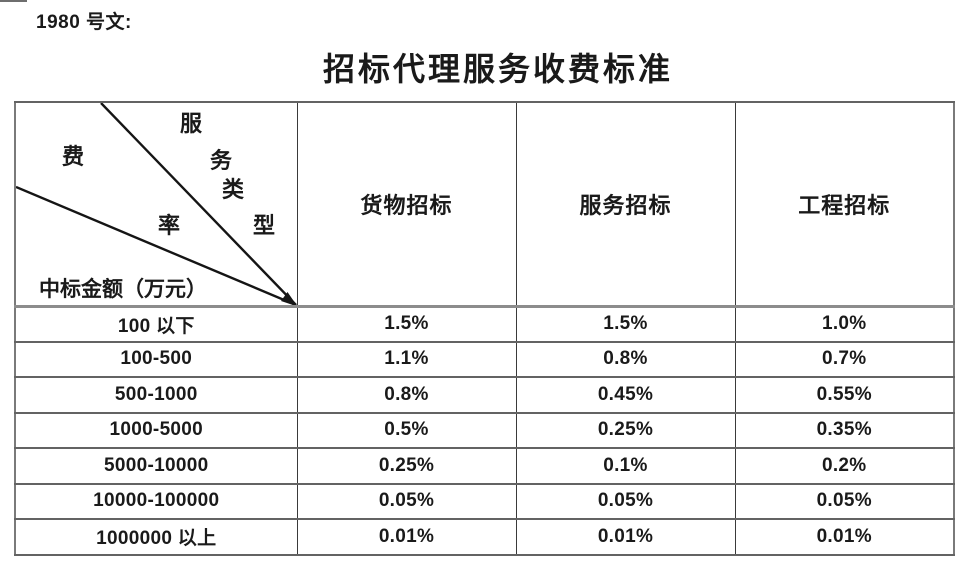  Describe the element at coordinates (73, 157) in the screenshot. I see `corner-fee-char: 费` at that location.